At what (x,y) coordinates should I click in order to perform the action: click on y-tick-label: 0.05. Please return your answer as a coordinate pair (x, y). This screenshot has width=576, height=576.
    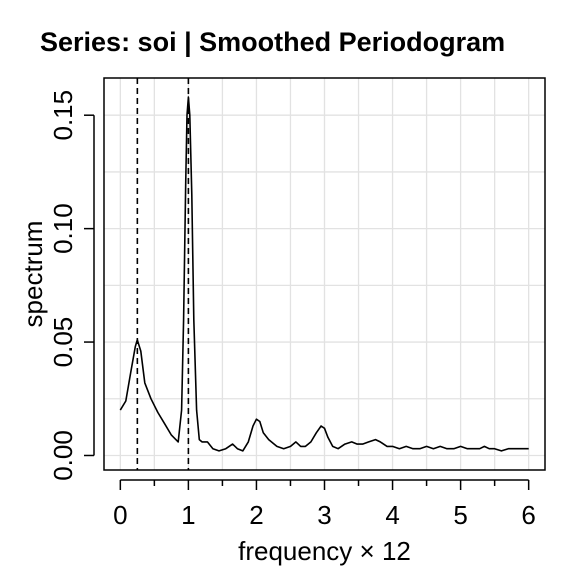
    Looking at the image, I should click on (63, 342).